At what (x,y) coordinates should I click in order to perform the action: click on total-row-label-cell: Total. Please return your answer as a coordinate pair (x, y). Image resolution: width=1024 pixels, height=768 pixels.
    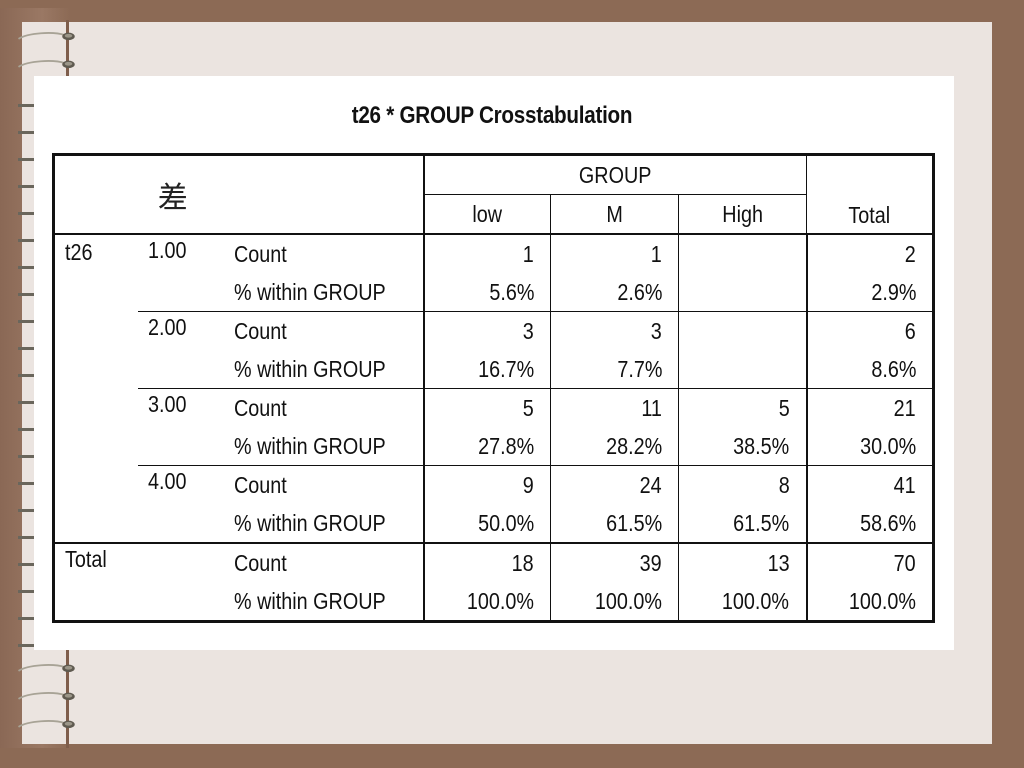
    Looking at the image, I should click on (138, 582).